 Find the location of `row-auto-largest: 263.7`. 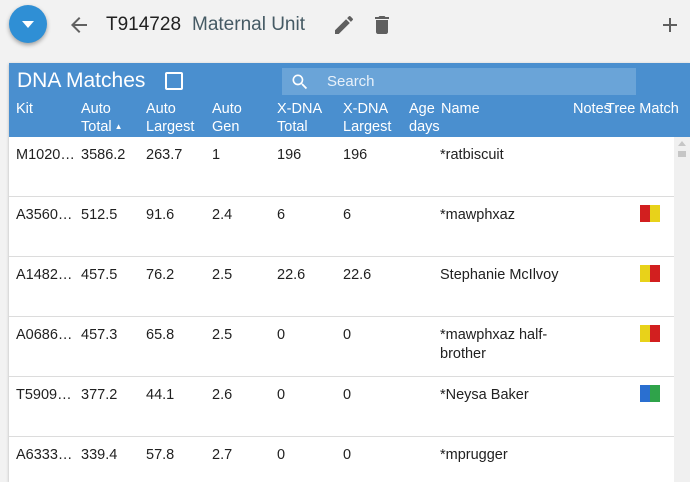

row-auto-largest: 263.7 is located at coordinates (164, 155).